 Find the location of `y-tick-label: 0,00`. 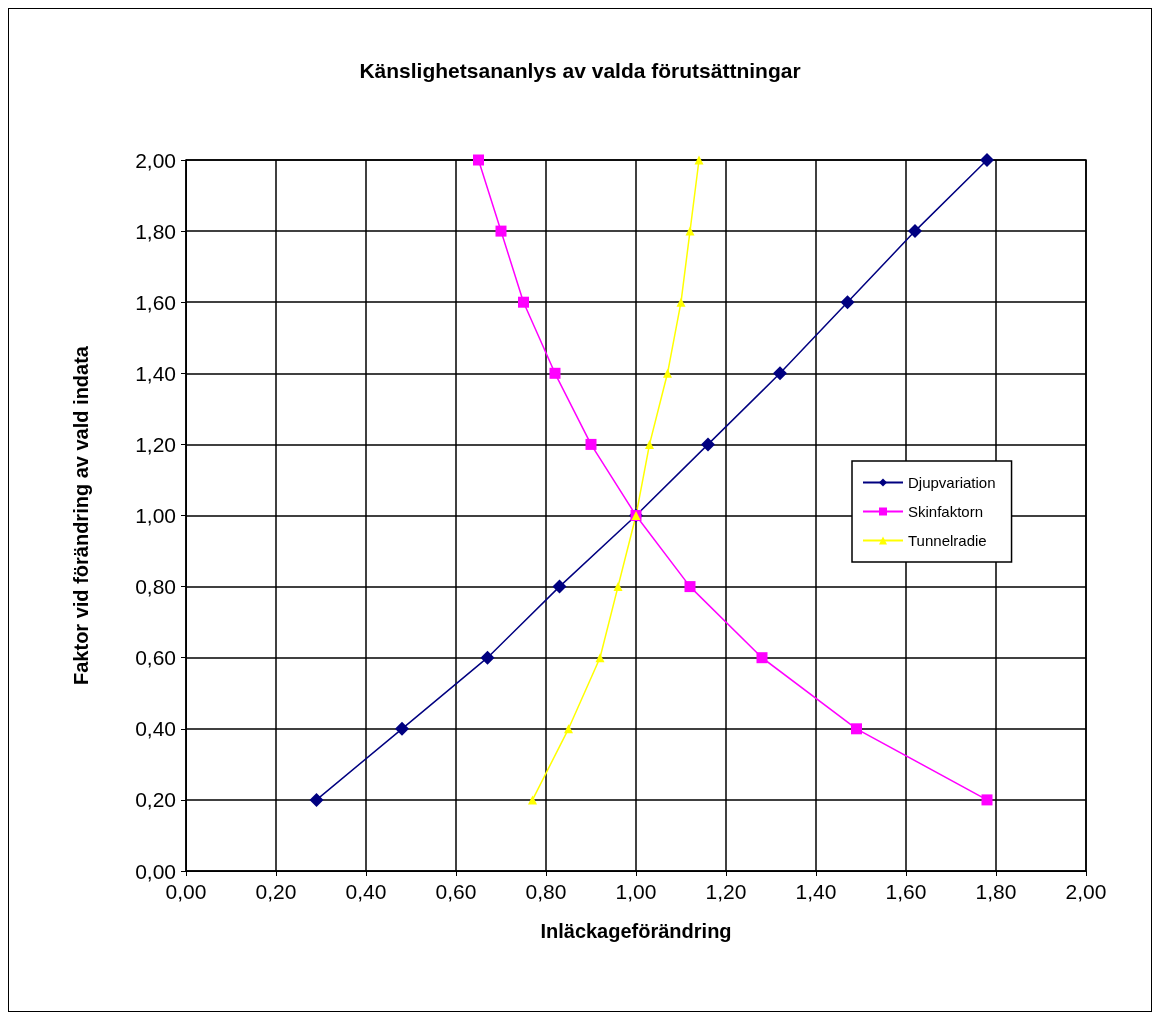

y-tick-label: 0,00 is located at coordinates (155, 871).